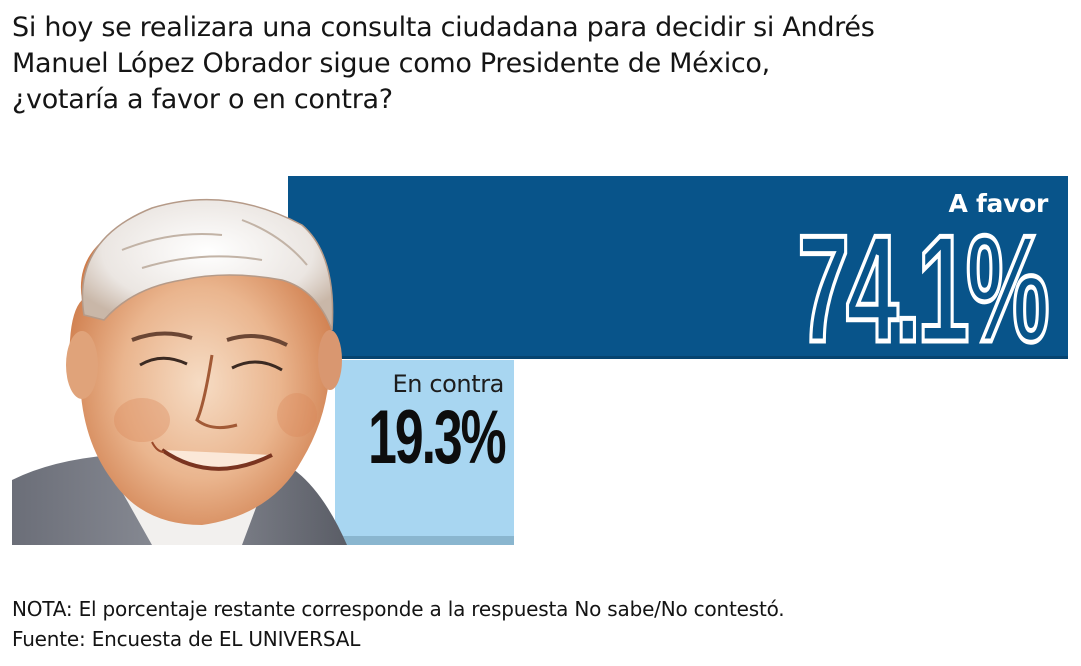 This screenshot has height=666, width=1081. Describe the element at coordinates (202, 99) in the screenshot. I see `title-line-3: ¿votaría a favor o en contra?` at that location.